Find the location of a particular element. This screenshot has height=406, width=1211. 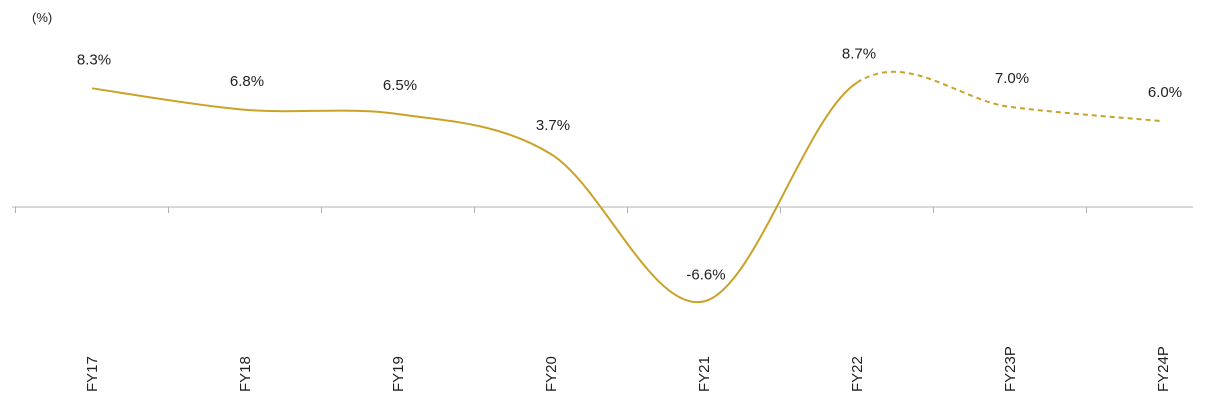

data-label: 6.5% is located at coordinates (400, 85).